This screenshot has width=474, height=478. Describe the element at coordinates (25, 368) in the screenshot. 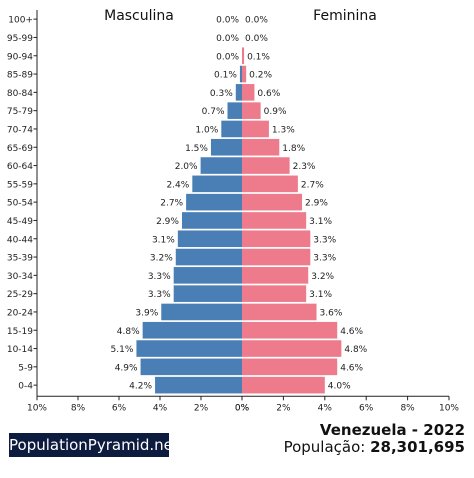

I see `age-group-label: 5-9` at that location.